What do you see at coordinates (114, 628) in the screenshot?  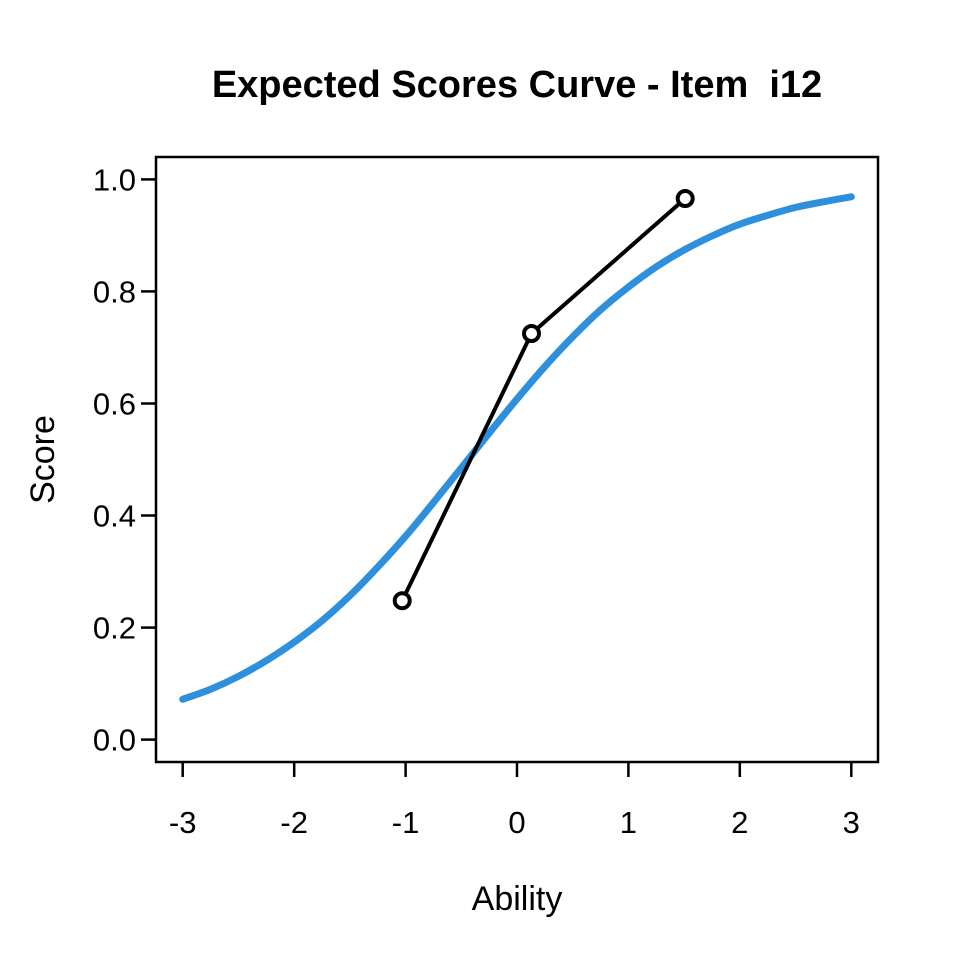 I see `y-tick-label: 0.2` at bounding box center [114, 628].